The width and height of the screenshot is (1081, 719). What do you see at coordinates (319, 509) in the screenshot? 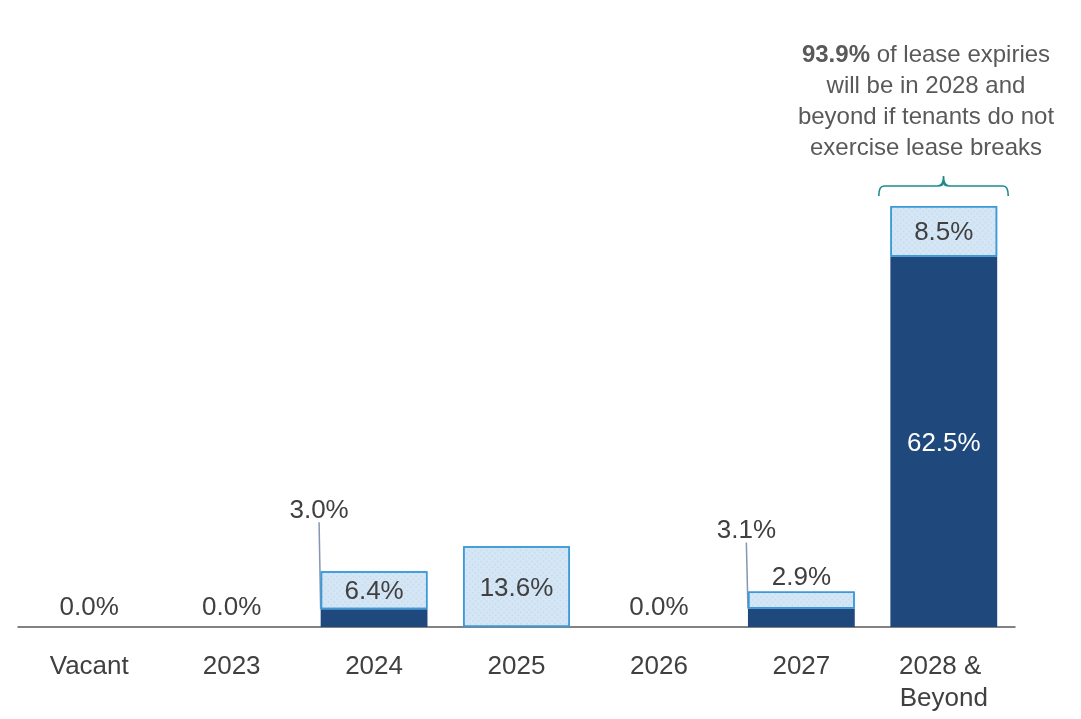
I see `data-label: 3.0%` at bounding box center [319, 509].